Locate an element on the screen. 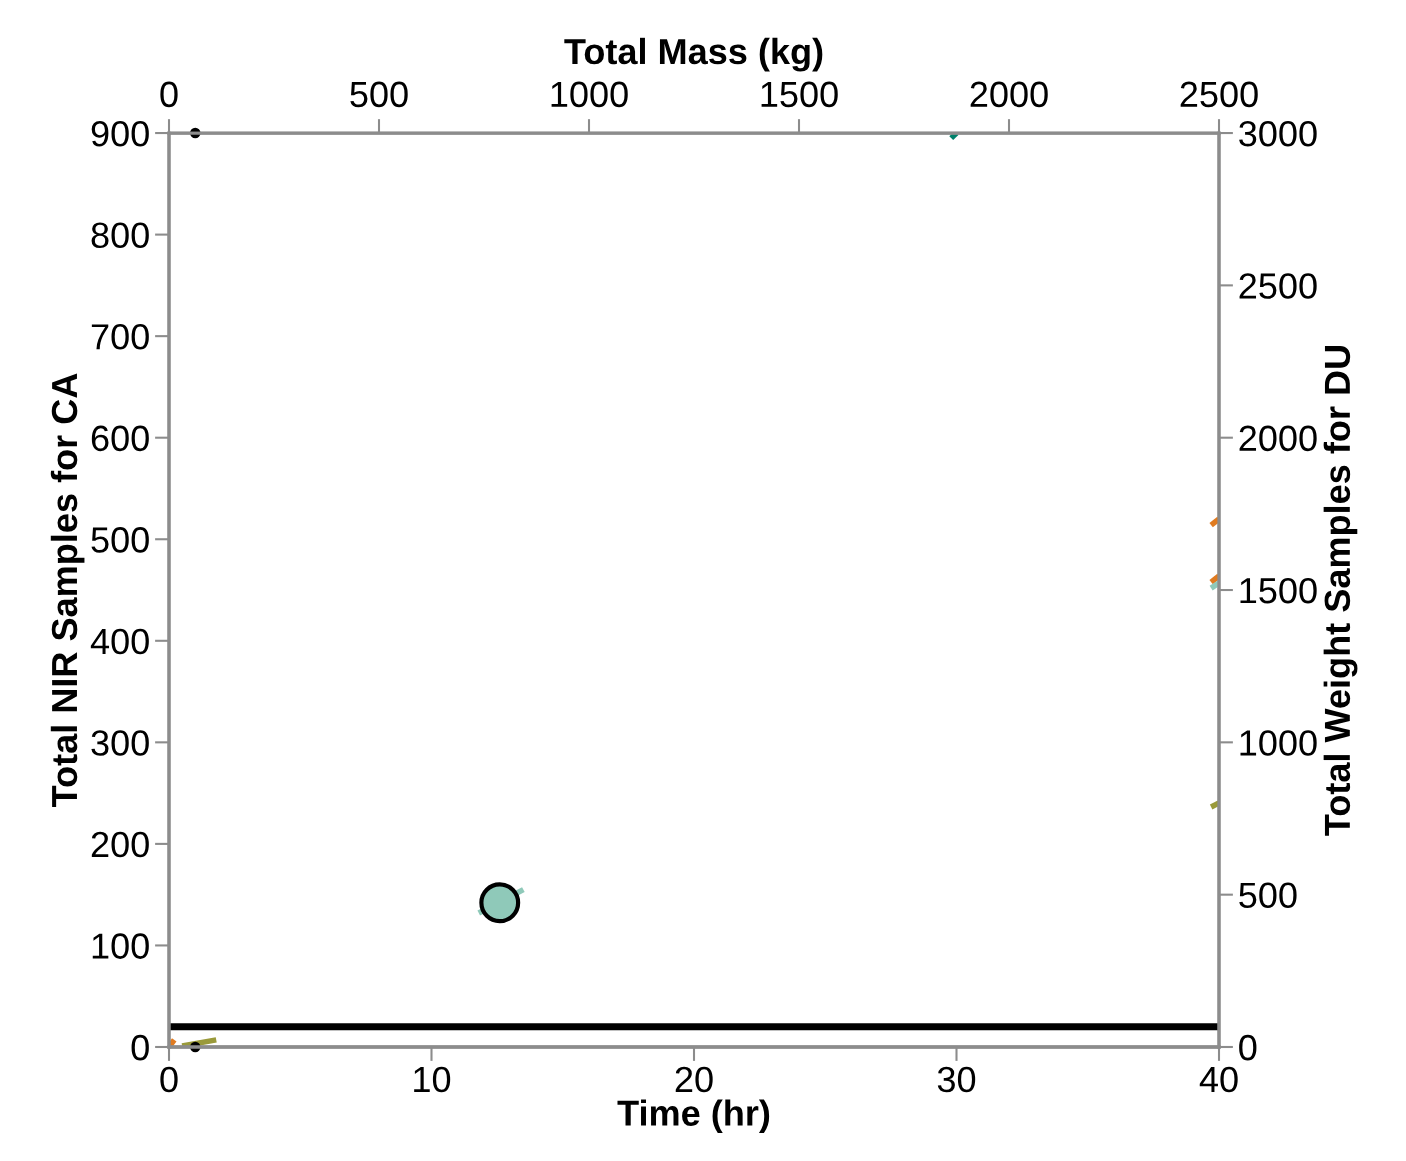 This screenshot has height=1161, width=1406. y-tick-label: 200 is located at coordinates (120, 844).